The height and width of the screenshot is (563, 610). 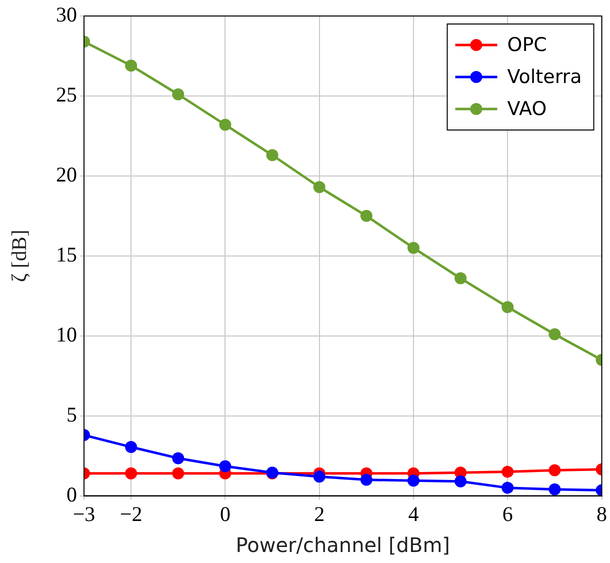 What do you see at coordinates (544, 77) in the screenshot?
I see `legend-label: Volterra` at bounding box center [544, 77].